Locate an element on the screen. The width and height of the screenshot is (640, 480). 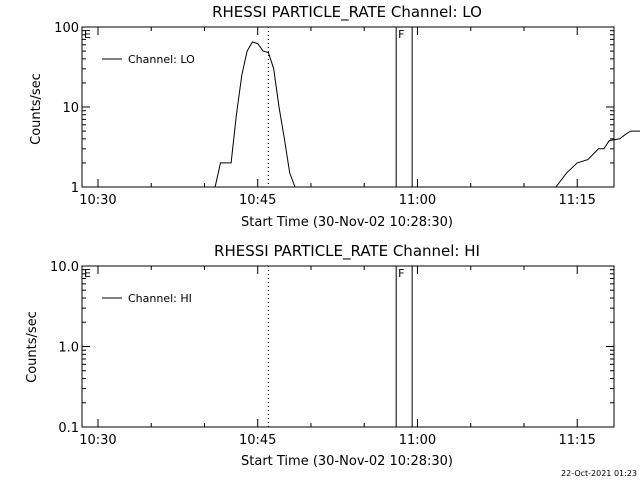
y-tick-label: 10 is located at coordinates (70, 108).